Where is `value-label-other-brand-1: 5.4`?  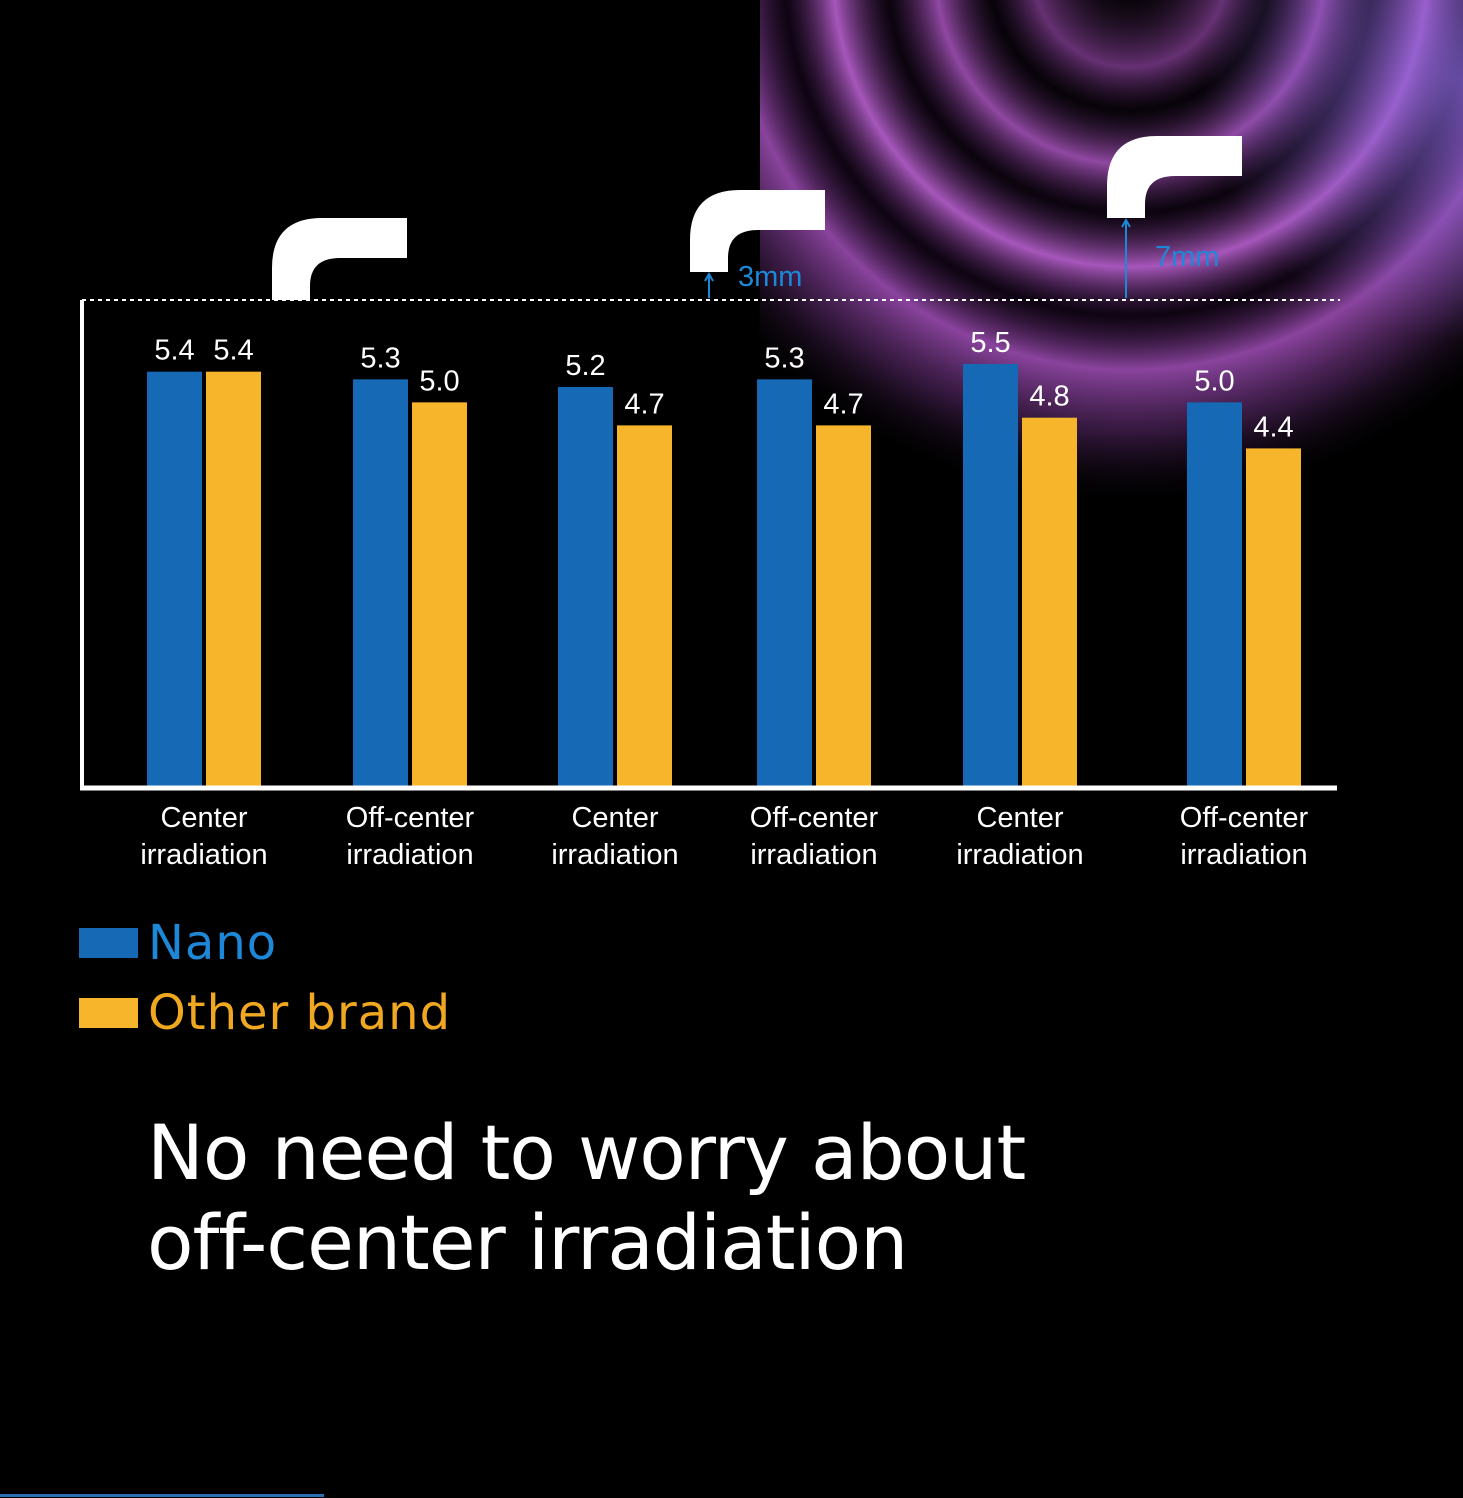 value-label-other-brand-1: 5.4 is located at coordinates (233, 351).